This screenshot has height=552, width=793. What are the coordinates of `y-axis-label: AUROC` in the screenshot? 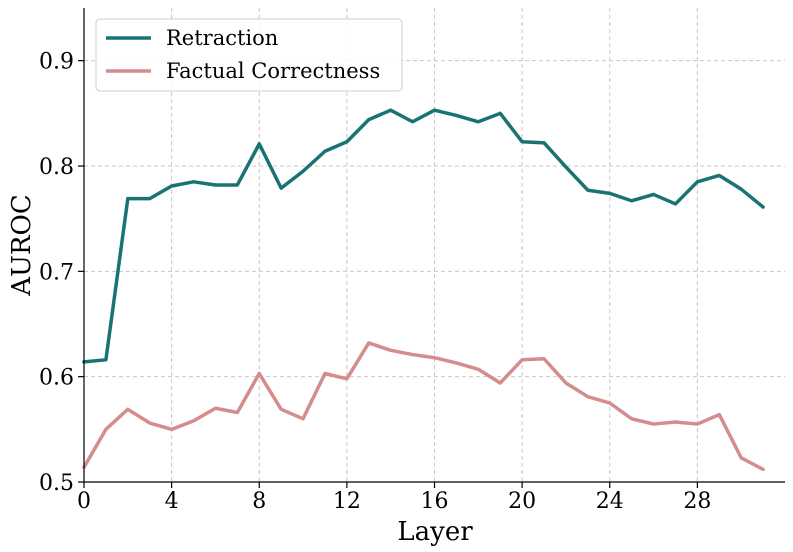 It's located at (22, 245).